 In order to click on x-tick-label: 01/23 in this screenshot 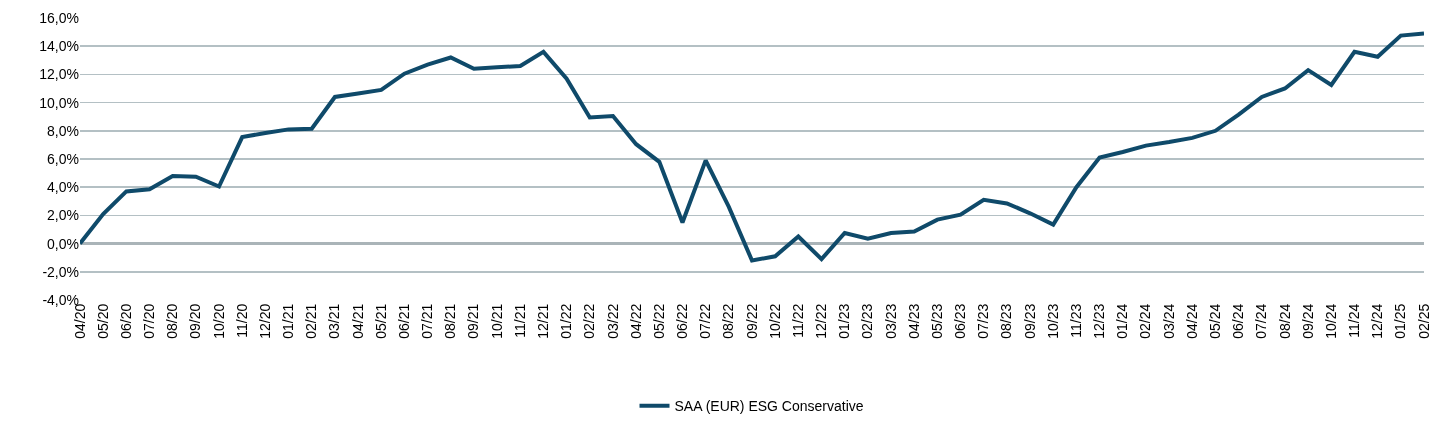, I will do `click(844, 321)`.